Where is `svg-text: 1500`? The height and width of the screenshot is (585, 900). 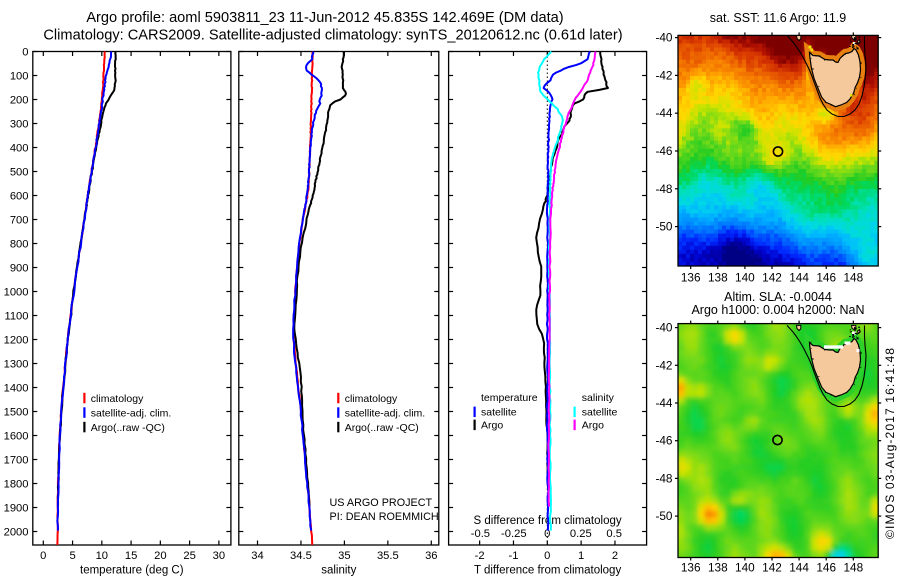
svg-text: 1500 is located at coordinates (16, 413).